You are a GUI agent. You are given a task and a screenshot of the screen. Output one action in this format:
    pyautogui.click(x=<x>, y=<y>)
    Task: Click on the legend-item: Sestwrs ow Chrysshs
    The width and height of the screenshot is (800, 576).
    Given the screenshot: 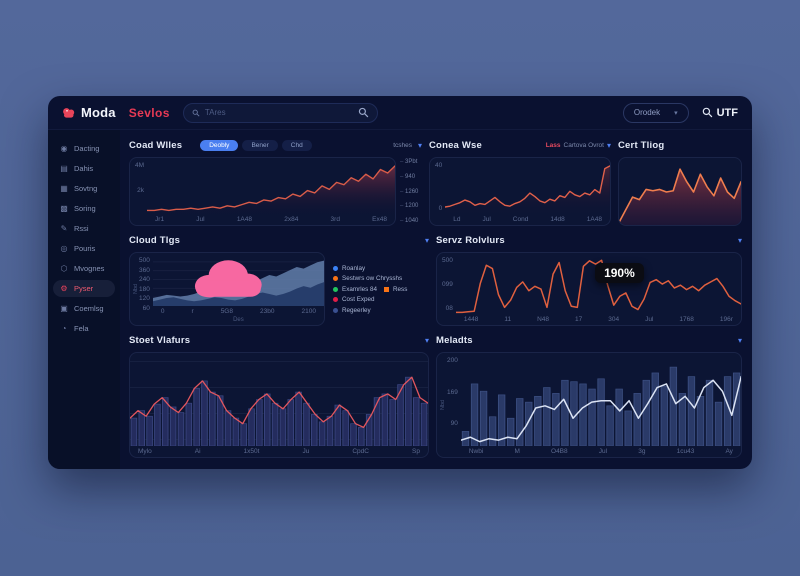 What is the action you would take?
    pyautogui.click(x=381, y=278)
    